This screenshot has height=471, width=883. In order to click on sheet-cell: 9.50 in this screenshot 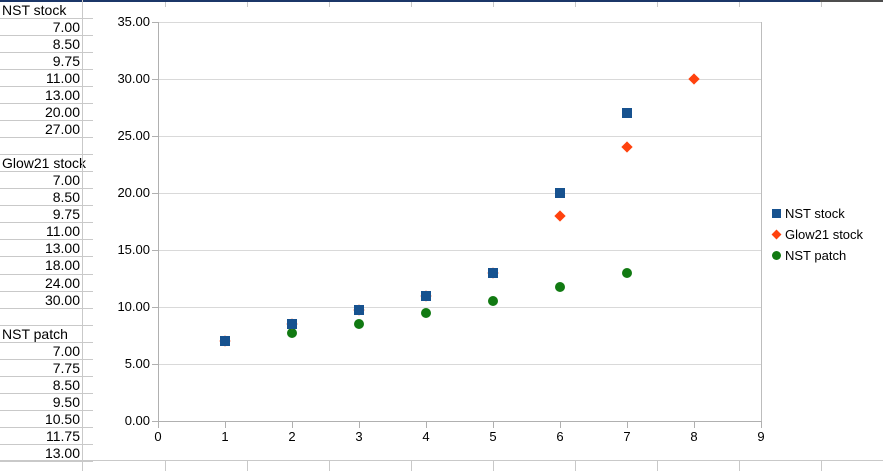, I will do `click(46, 402)`.